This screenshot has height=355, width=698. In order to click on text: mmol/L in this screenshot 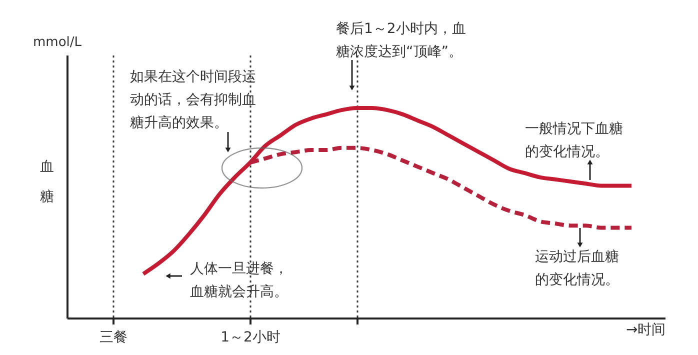, I will do `click(57, 42)`.